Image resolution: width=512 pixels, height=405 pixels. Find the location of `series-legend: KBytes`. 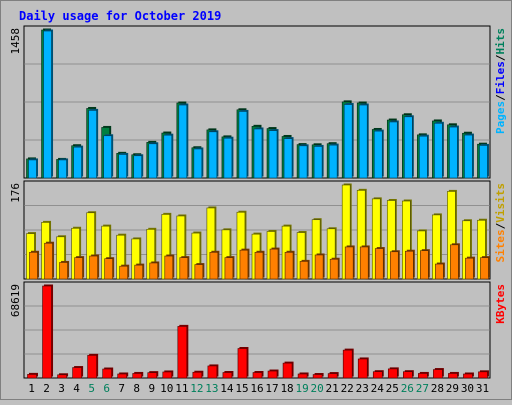

series-legend: KBytes is located at coordinates (500, 304).